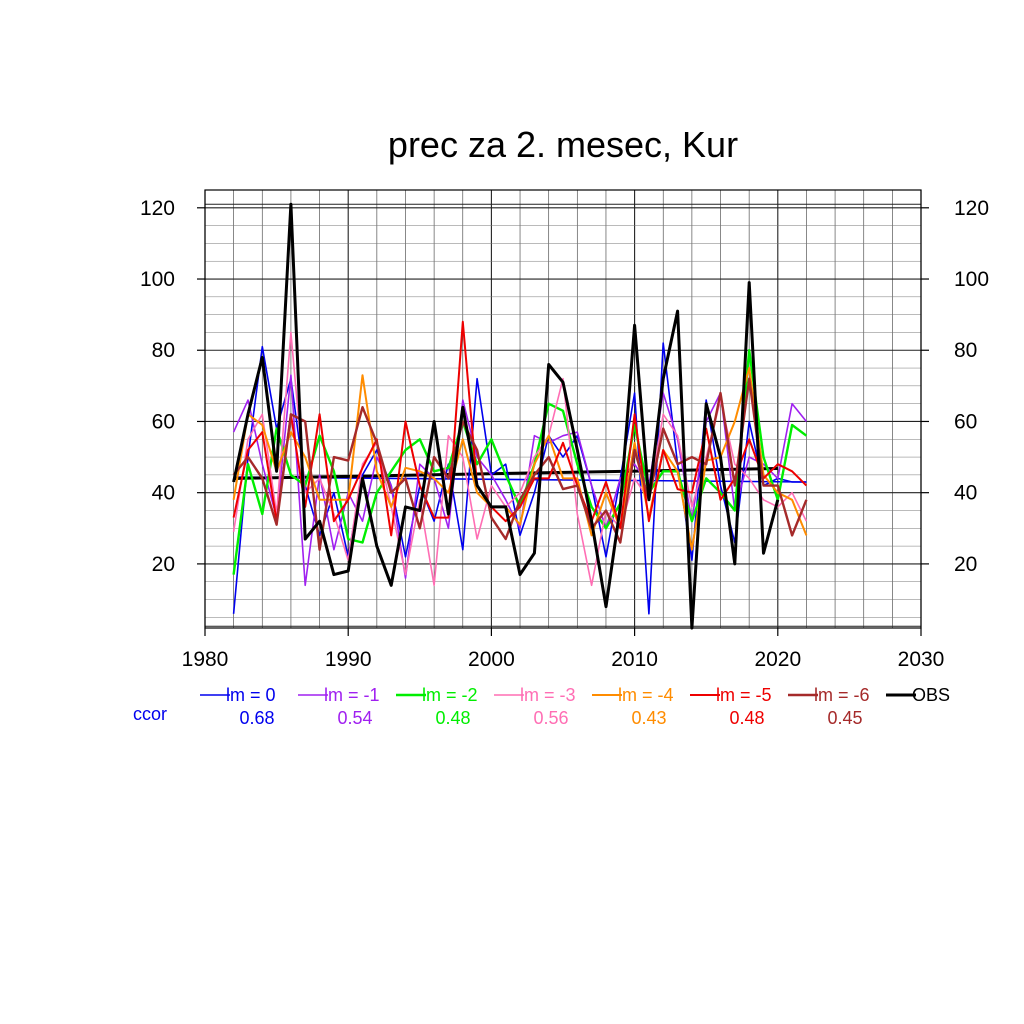 The image size is (1024, 1024). What do you see at coordinates (744, 695) in the screenshot?
I see `legend-entry-5: lm = -5` at bounding box center [744, 695].